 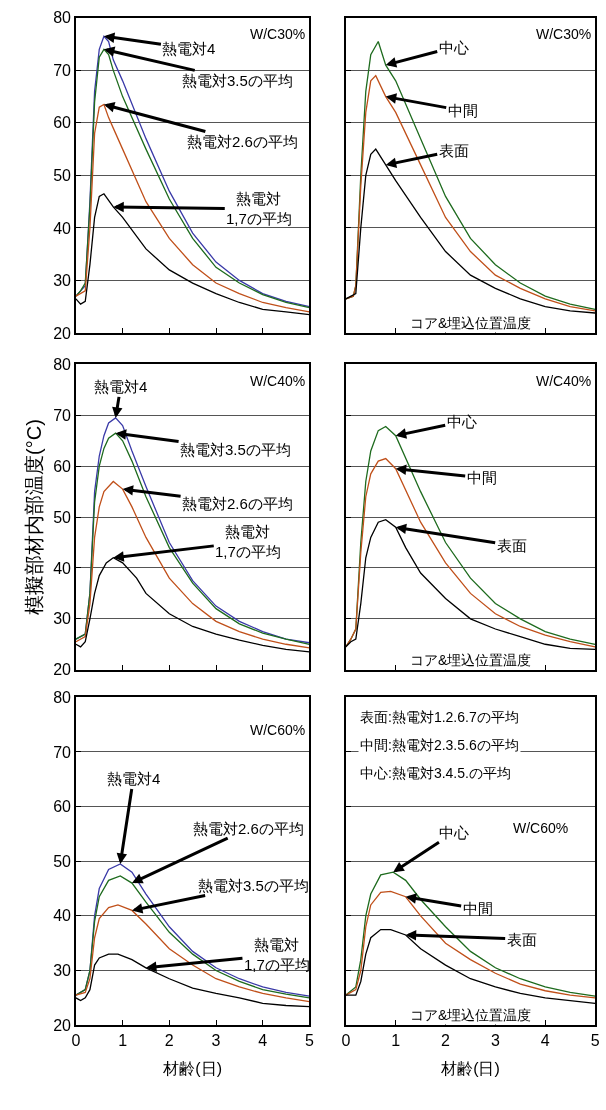 What do you see at coordinates (439, 745) in the screenshot?
I see `annotation: 中間:熱電対2.3.5.6の平均` at bounding box center [439, 745].